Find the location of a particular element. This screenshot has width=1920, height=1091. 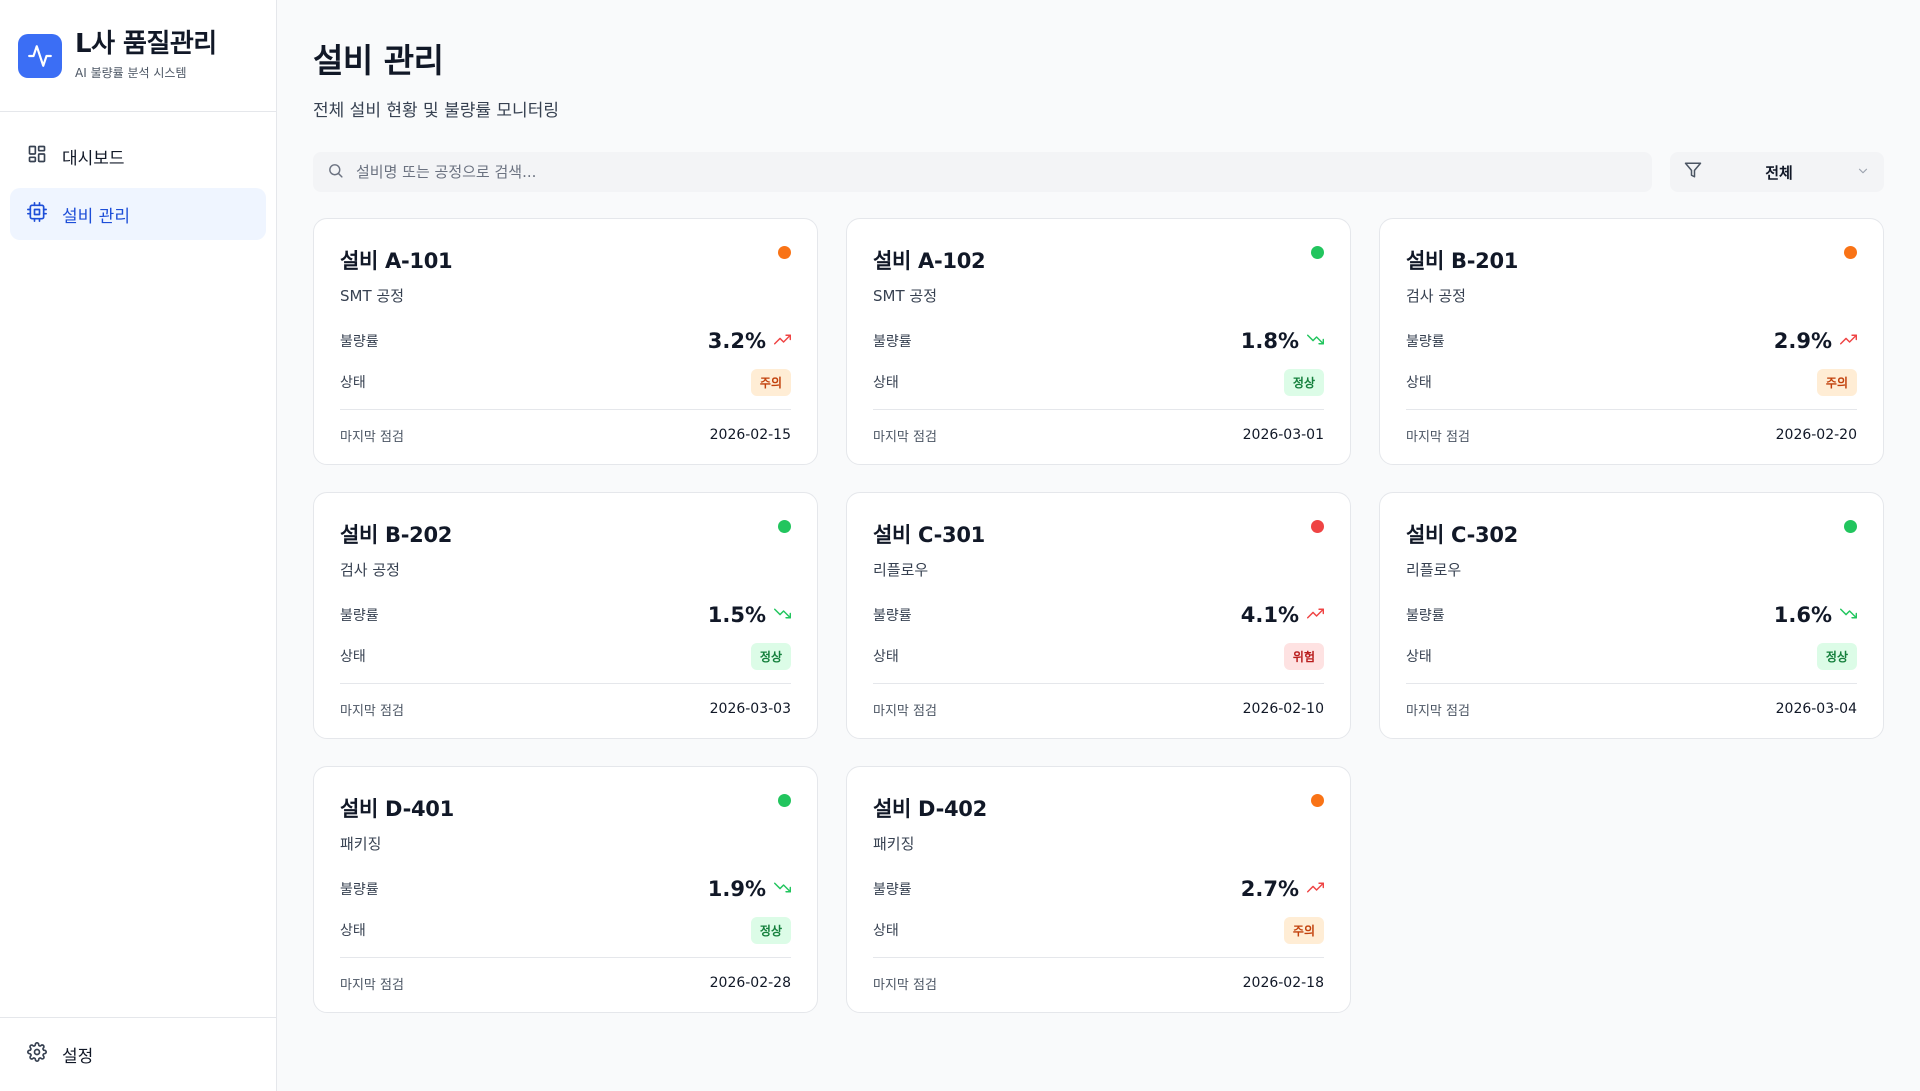

last-check-date: 2026-02-15 is located at coordinates (750, 435).